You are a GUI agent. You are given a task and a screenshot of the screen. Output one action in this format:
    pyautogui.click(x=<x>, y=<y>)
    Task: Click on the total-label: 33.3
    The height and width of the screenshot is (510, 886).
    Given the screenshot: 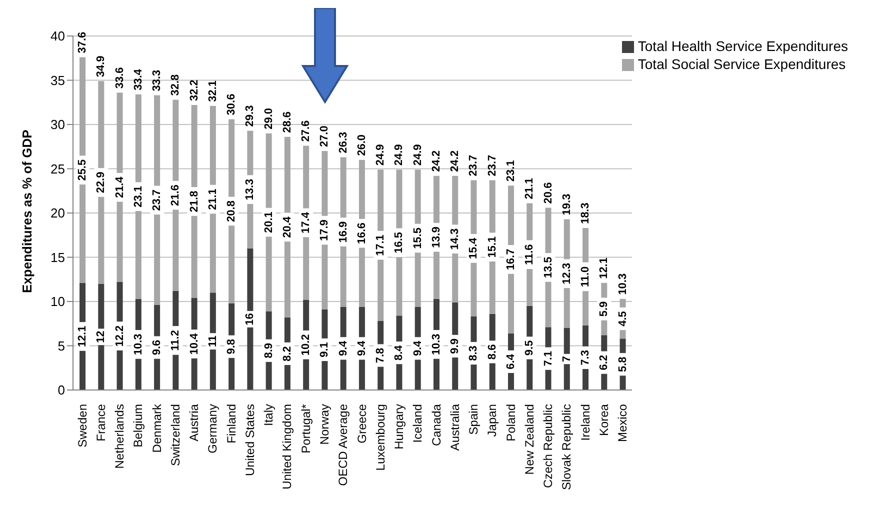 What is the action you would take?
    pyautogui.click(x=157, y=81)
    